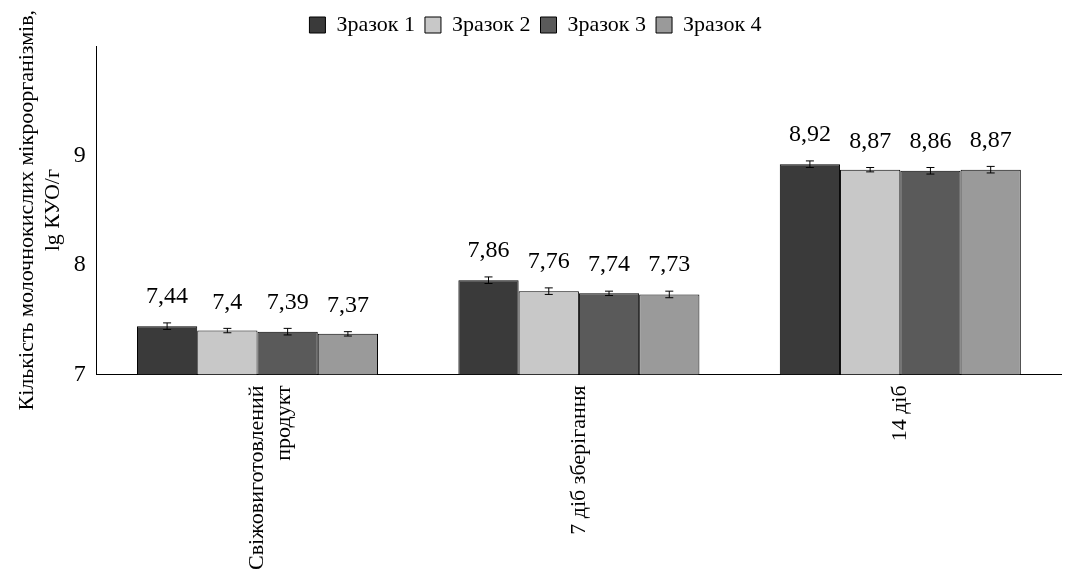 This screenshot has width=1073, height=577. What do you see at coordinates (722, 23) in the screenshot?
I see `legend-label: Зразок 4` at bounding box center [722, 23].